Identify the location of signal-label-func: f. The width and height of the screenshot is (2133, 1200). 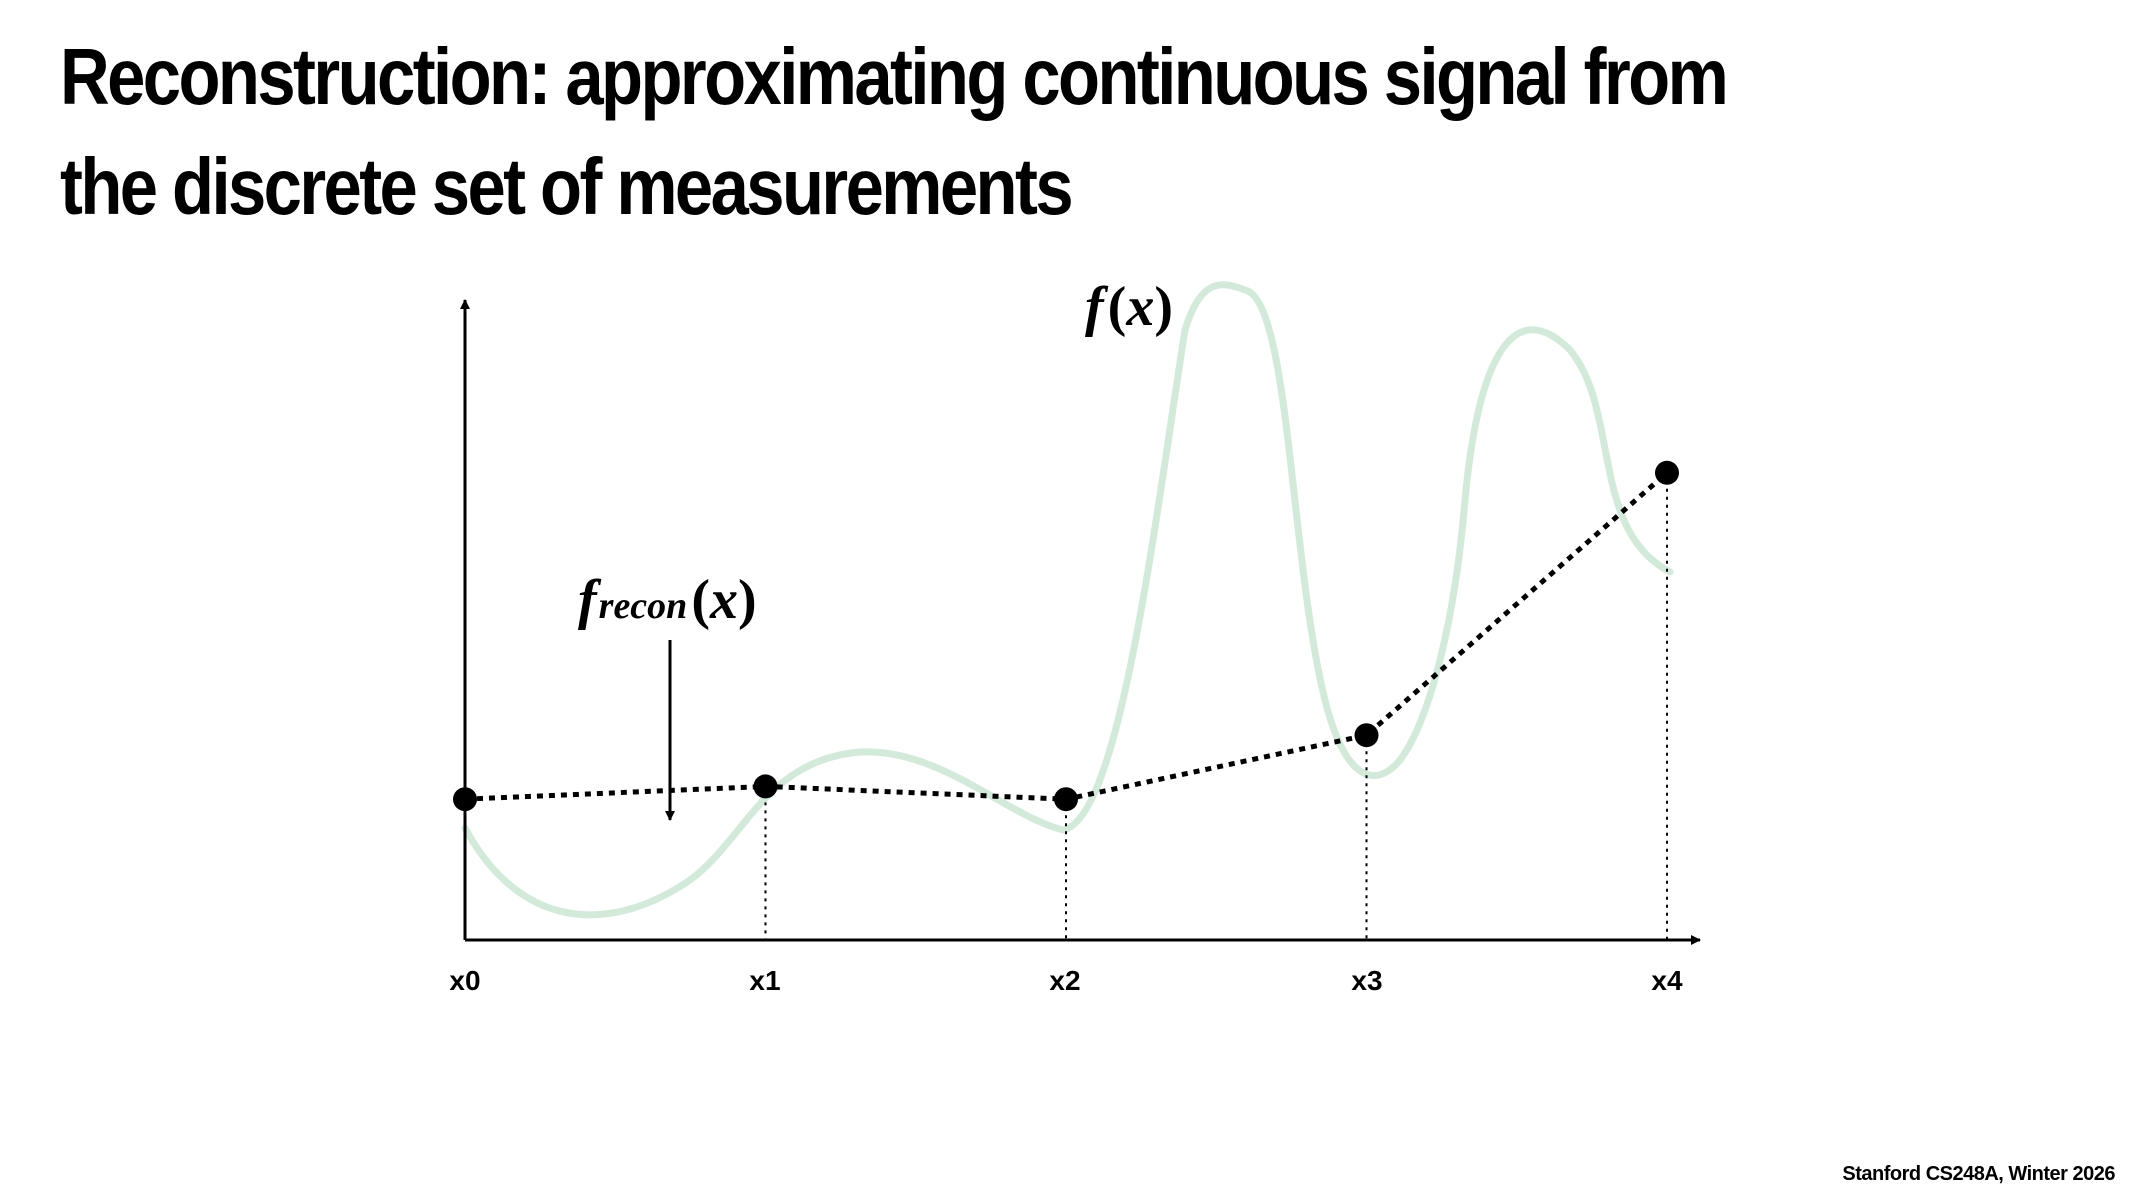
(1097, 307).